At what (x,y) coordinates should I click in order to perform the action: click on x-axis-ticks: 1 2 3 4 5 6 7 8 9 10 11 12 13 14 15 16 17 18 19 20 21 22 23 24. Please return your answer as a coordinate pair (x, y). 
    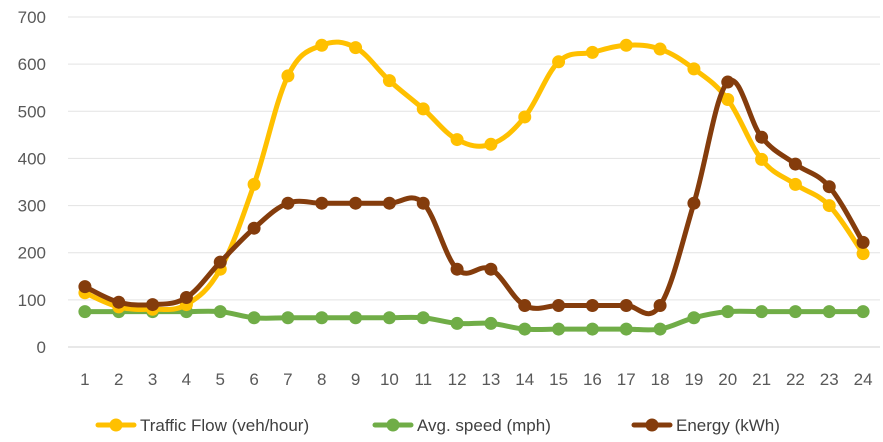
    Looking at the image, I should click on (476, 379).